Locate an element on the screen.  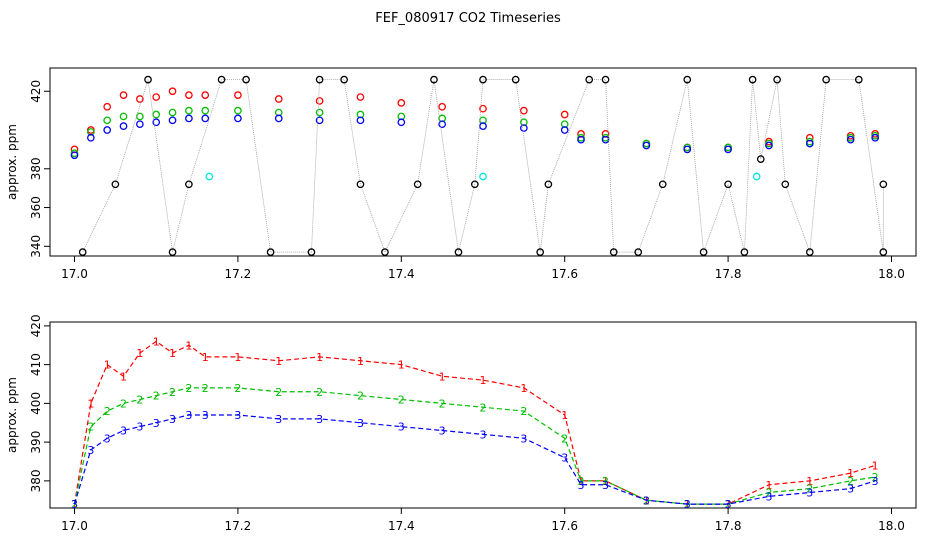
top-y-axis-label: approx. ppm is located at coordinates (12, 162).